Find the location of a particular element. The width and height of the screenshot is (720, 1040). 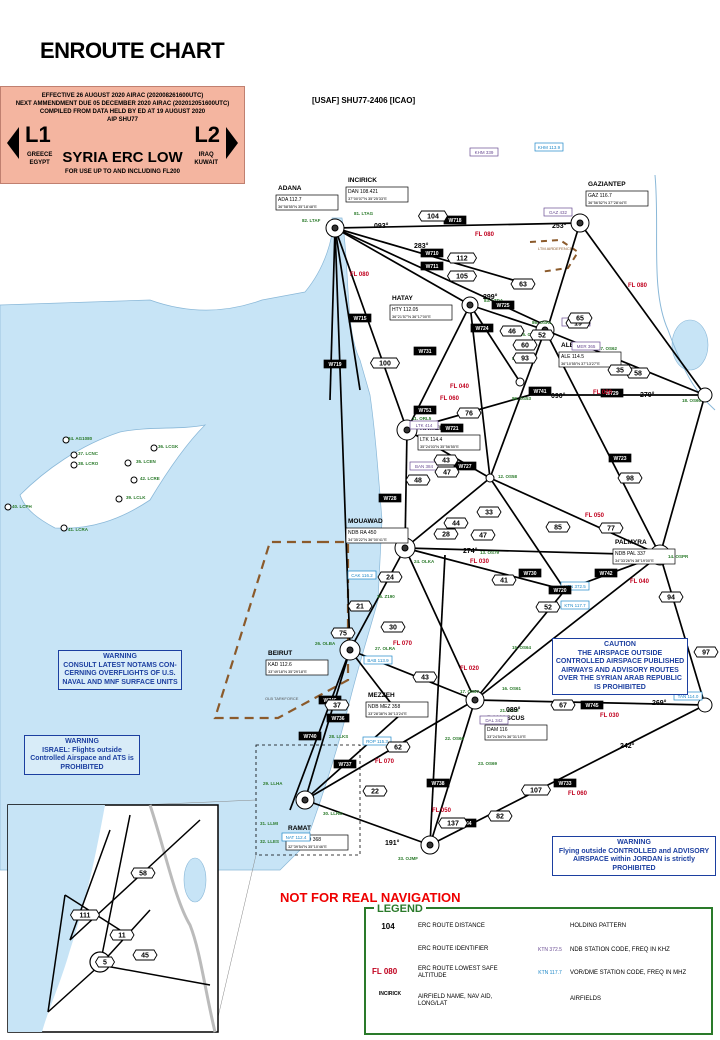

airfield-latlong: 36°56'52"N 37°28'44"E is located at coordinates (607, 203).